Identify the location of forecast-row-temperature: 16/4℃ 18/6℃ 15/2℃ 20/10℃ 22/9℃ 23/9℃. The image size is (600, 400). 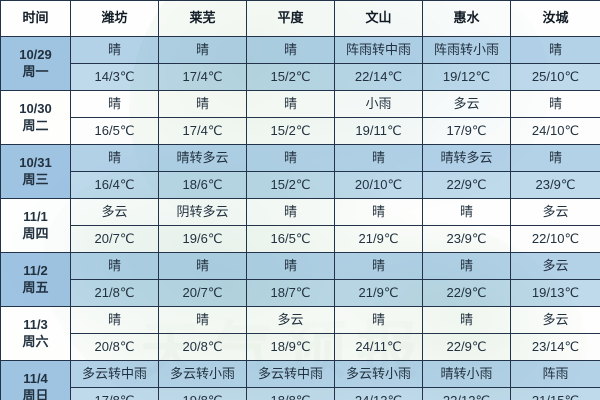
(300, 185).